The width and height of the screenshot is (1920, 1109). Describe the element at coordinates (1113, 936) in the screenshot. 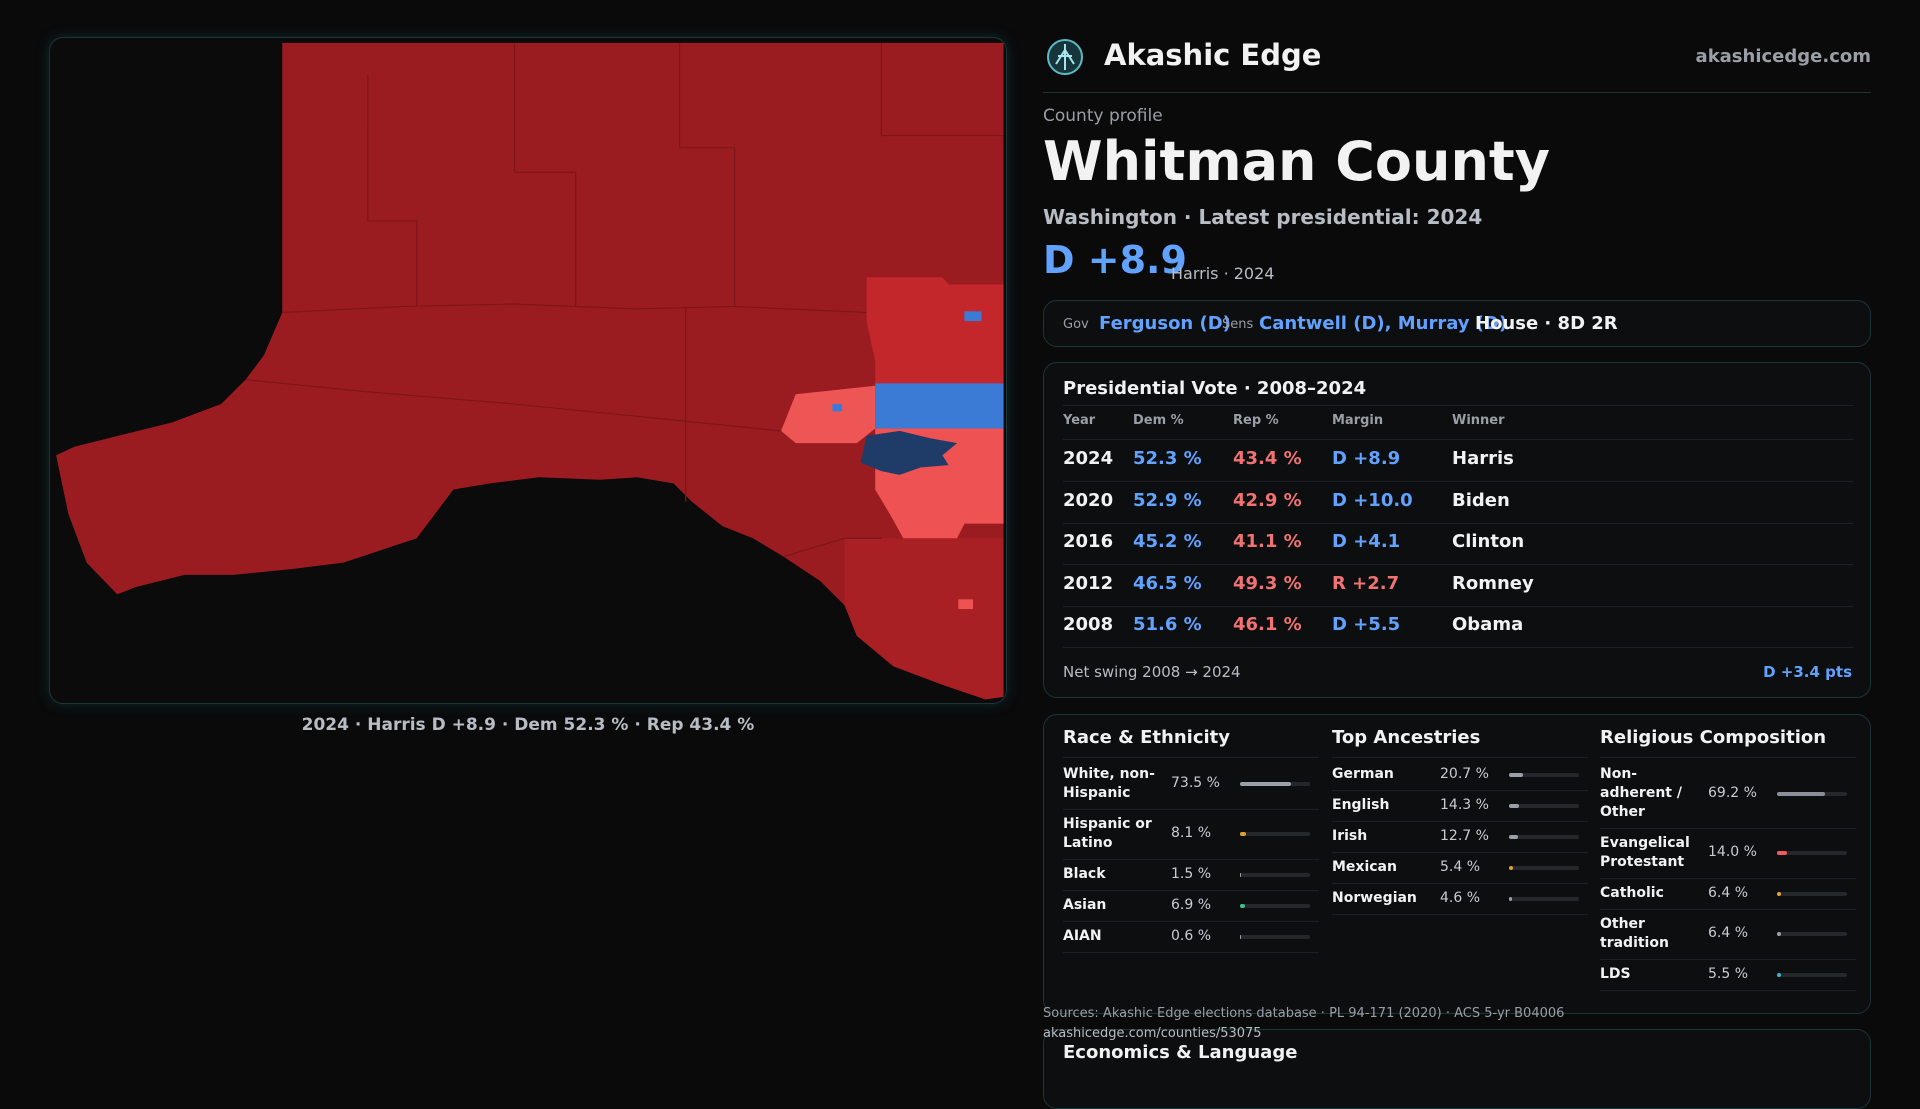

I see `row-label: AIAN` at that location.